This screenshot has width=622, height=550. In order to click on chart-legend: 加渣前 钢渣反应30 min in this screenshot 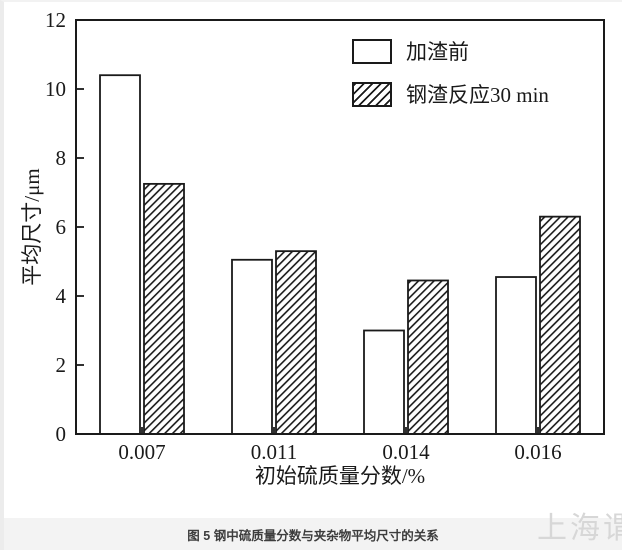, I will do `click(450, 72)`.